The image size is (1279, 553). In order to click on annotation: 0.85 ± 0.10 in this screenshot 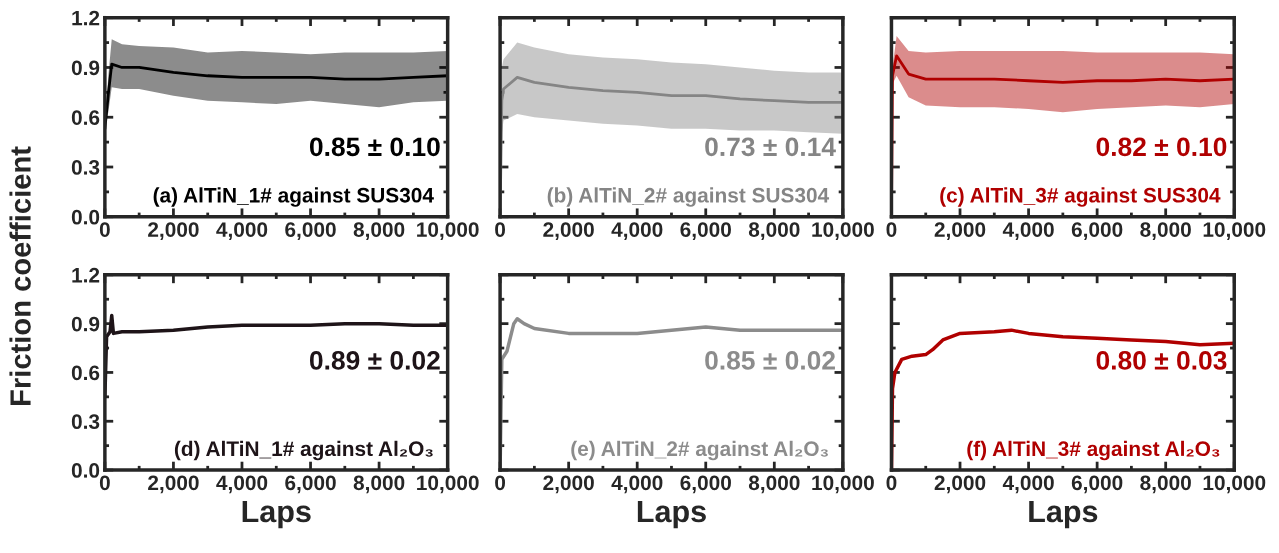, I will do `click(374, 147)`.